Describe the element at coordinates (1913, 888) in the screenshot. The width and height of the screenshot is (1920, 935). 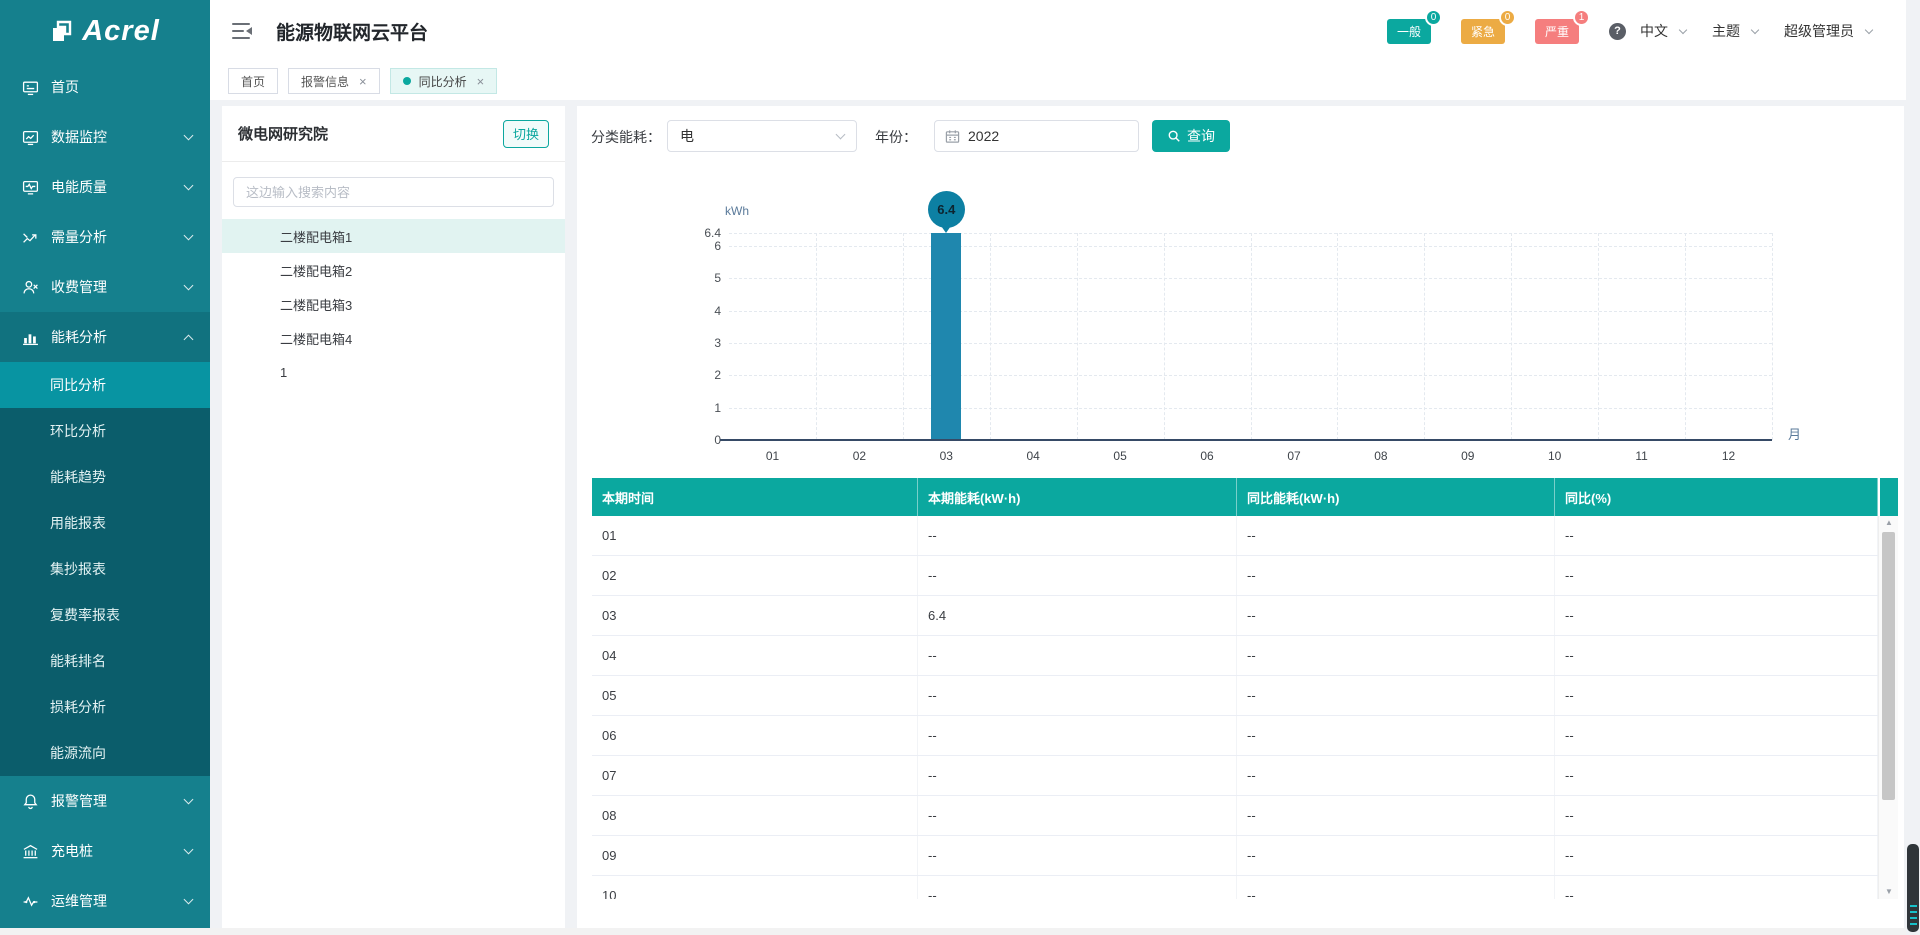
I see `vertical-scrollbar-thumb` at that location.